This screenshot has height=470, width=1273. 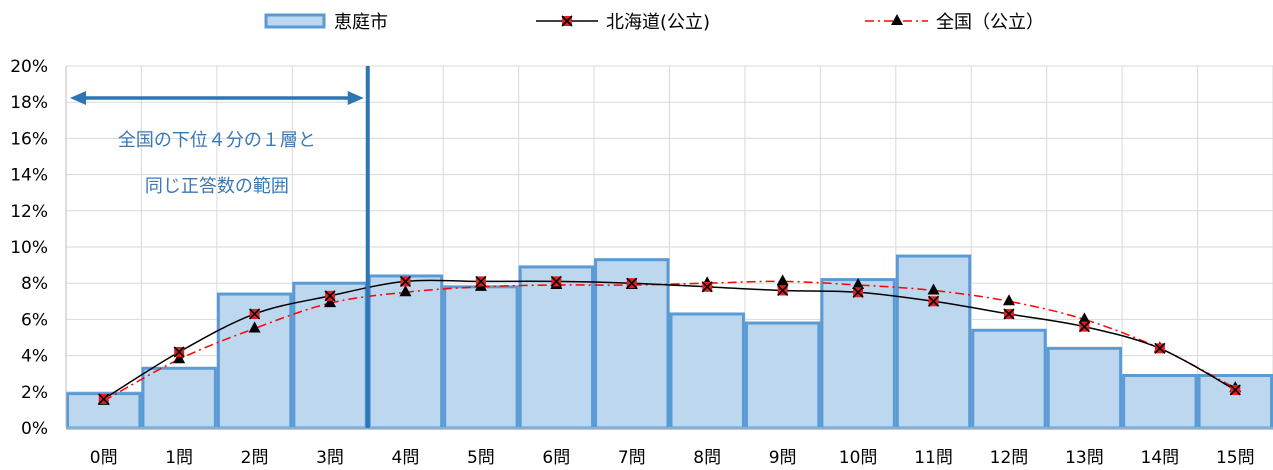 I want to click on annotation-text: 同じ正答数の範囲, so click(x=217, y=186).